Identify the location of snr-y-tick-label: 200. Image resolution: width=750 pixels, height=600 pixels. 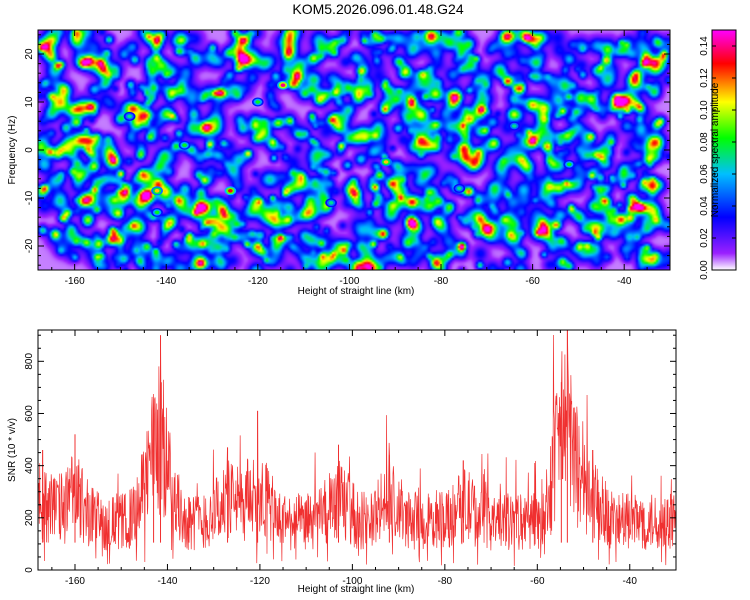
(29, 517).